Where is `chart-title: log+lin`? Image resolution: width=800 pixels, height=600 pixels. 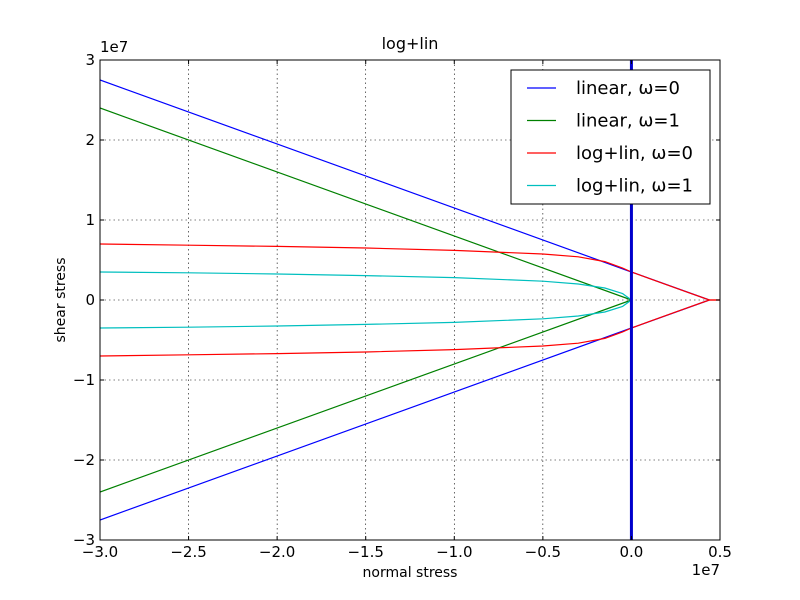
chart-title: log+lin is located at coordinates (410, 43).